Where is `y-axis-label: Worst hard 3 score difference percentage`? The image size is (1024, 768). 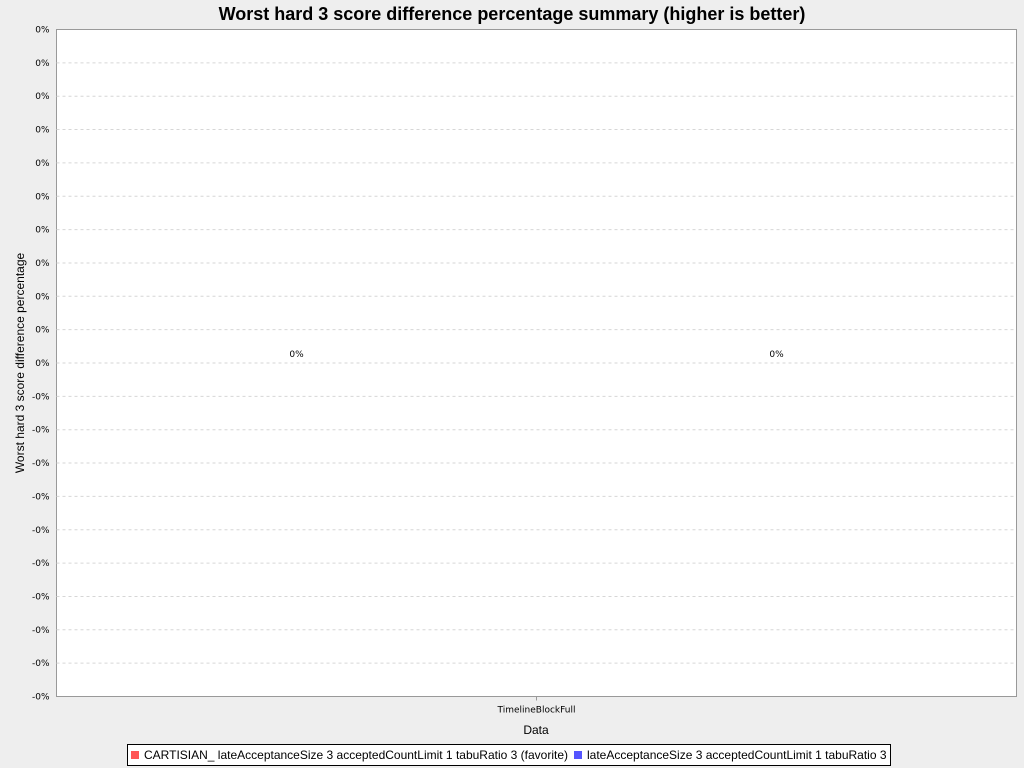 y-axis-label: Worst hard 3 score difference percentage is located at coordinates (20, 363).